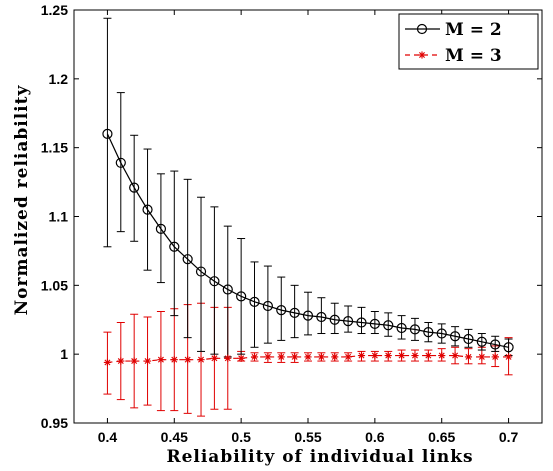 This screenshot has height=471, width=553. Describe the element at coordinates (64, 354) in the screenshot. I see `y-tick-label-1: 1` at that location.